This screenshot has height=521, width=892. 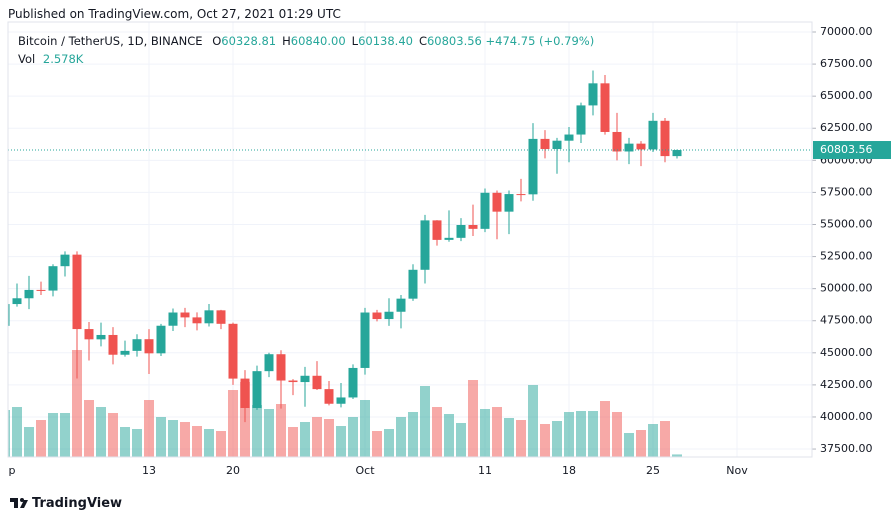 What do you see at coordinates (846, 95) in the screenshot?
I see `y-tick-label: 65000.00` at bounding box center [846, 95].